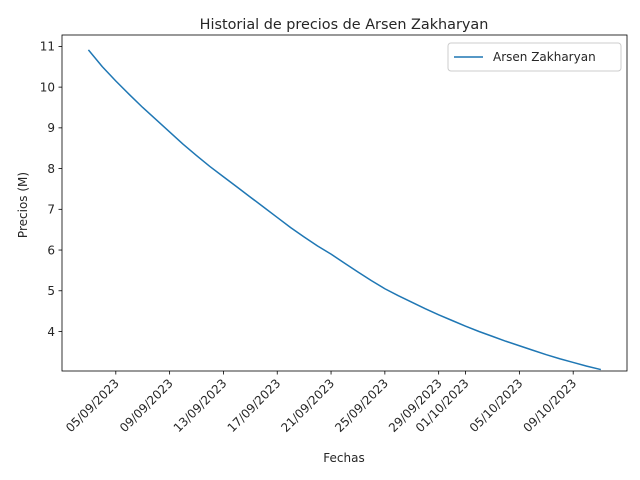  I want to click on y-tick-label: 10, so click(47, 87).